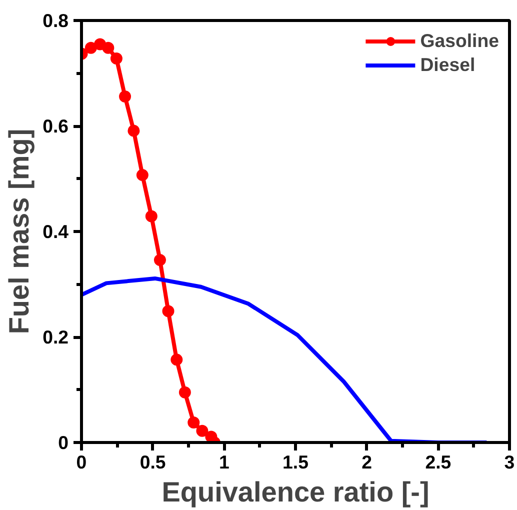  What do you see at coordinates (55, 20) in the screenshot?
I see `y-tick-label: 0.8` at bounding box center [55, 20].